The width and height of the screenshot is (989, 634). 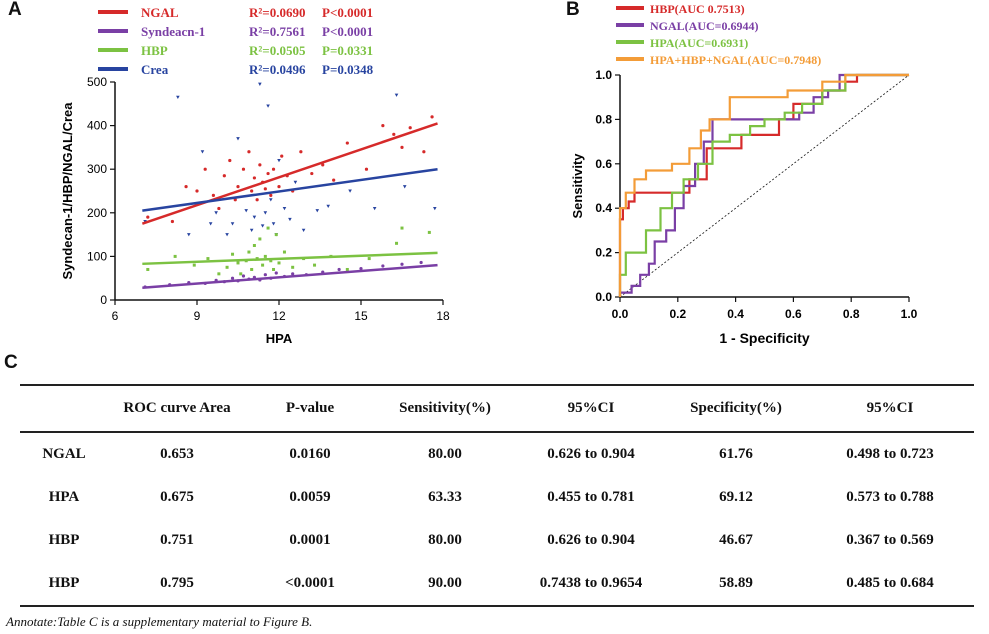 What do you see at coordinates (15, 10) in the screenshot?
I see `panel-a-label: A` at bounding box center [15, 10].